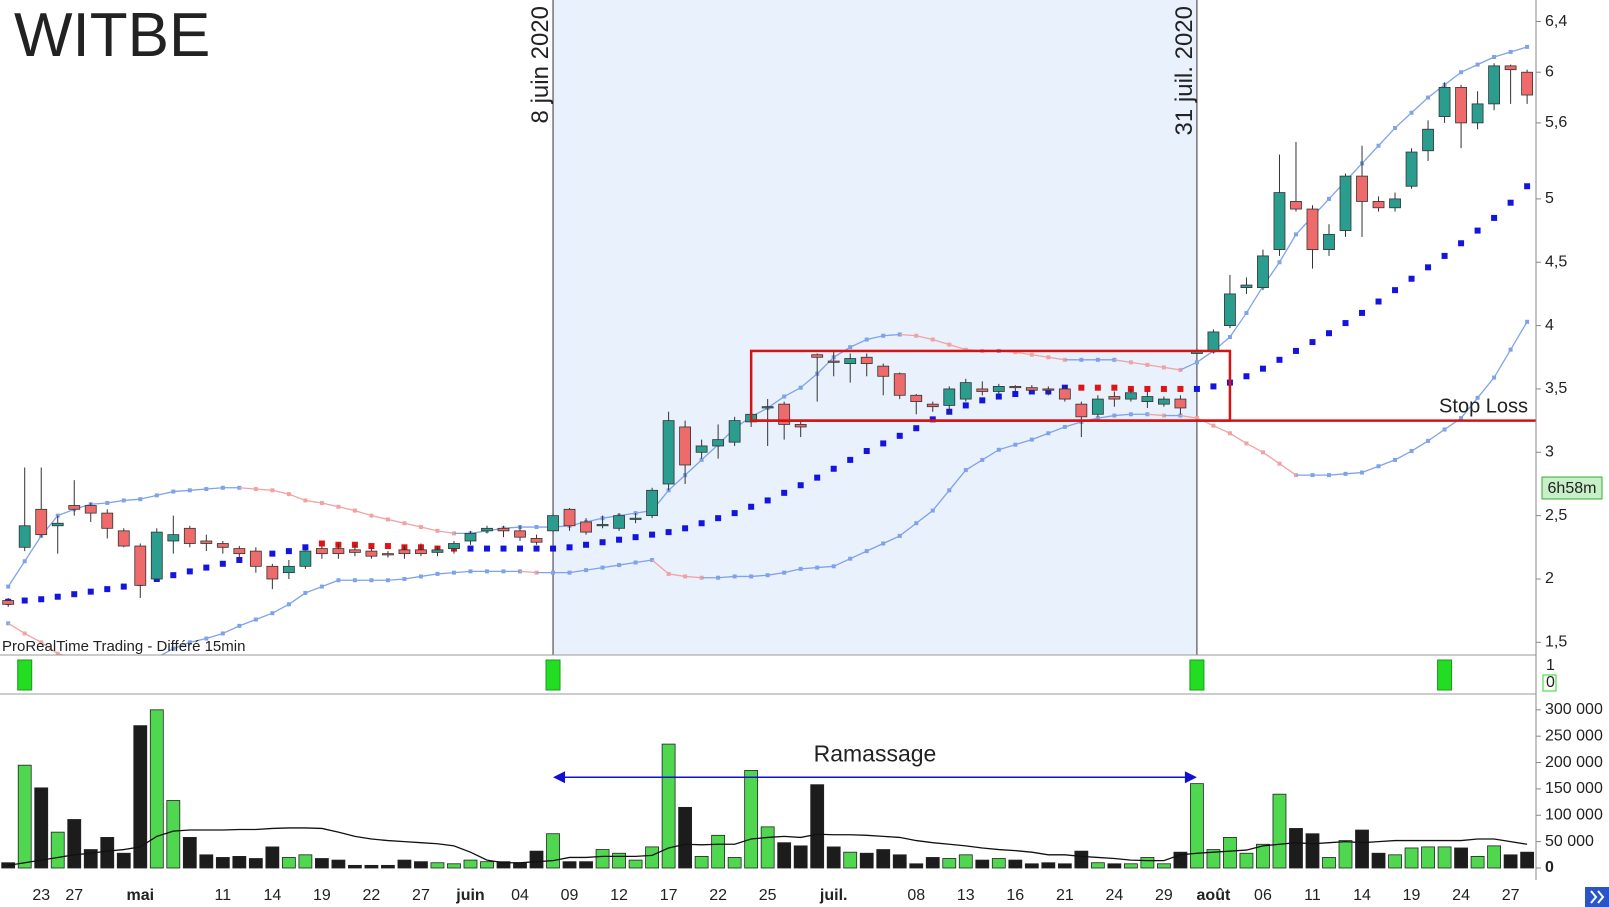 This screenshot has width=1609, height=907. I want to click on x-tick-label: 09, so click(570, 895).